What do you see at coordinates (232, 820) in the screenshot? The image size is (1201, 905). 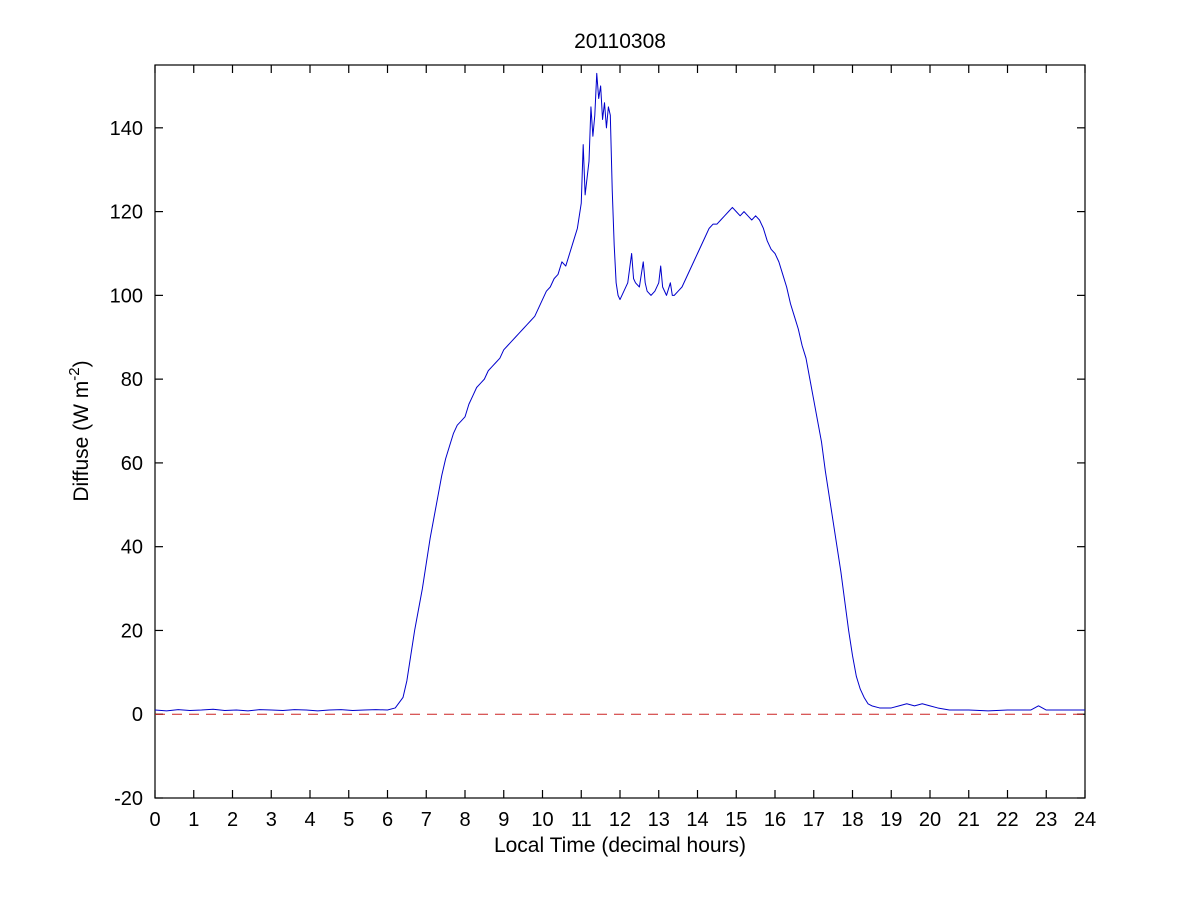 I see `x-tick-label: 2` at bounding box center [232, 820].